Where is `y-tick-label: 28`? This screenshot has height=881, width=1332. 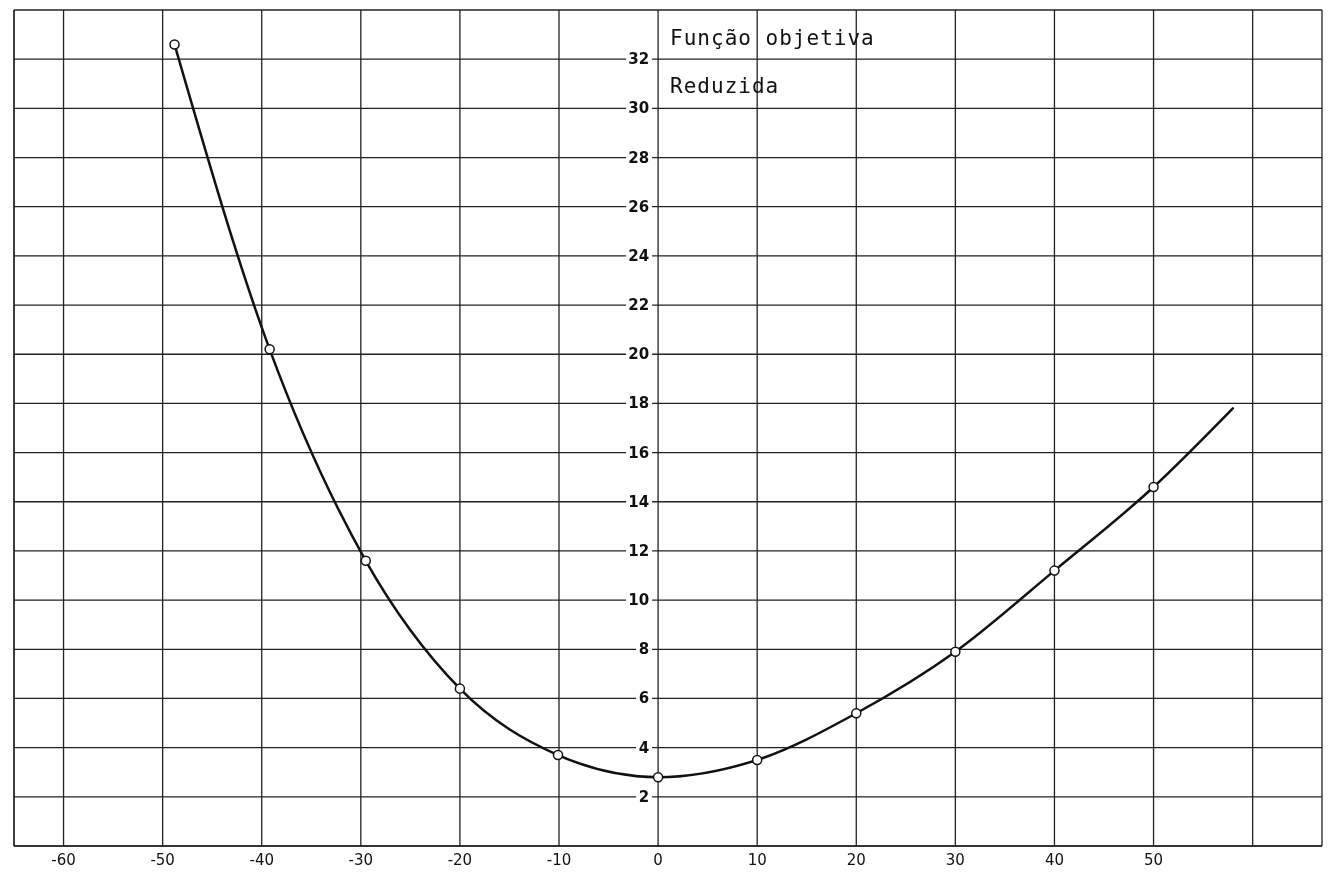 y-tick-label: 28 is located at coordinates (639, 157).